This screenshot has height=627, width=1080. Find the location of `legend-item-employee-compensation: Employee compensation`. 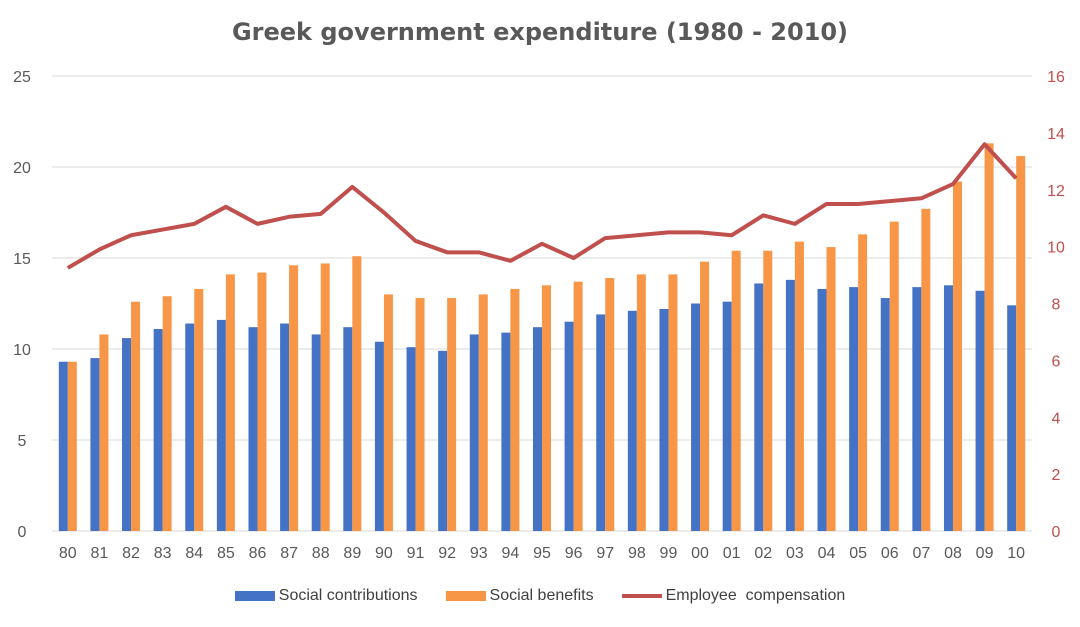

legend-item-employee-compensation: Employee compensation is located at coordinates (733, 596).